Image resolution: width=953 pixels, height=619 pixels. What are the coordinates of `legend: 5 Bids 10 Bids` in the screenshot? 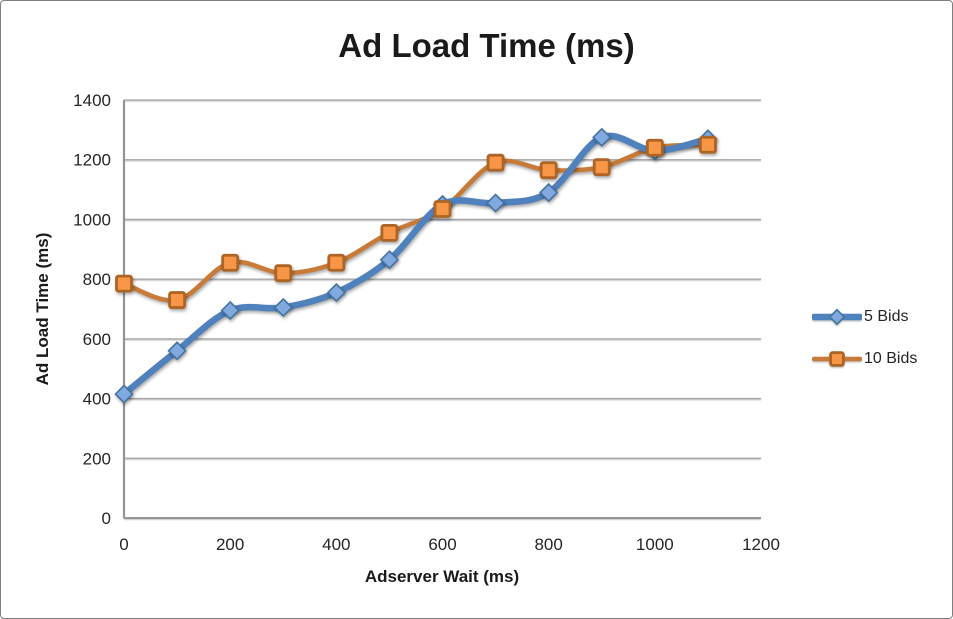 It's located at (864, 338).